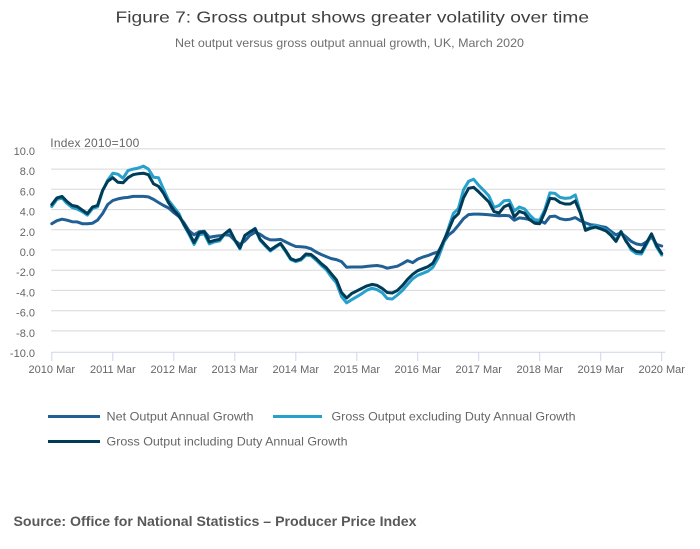 The width and height of the screenshot is (700, 549). Describe the element at coordinates (417, 370) in the screenshot. I see `svg-text: 2016 Mar` at that location.